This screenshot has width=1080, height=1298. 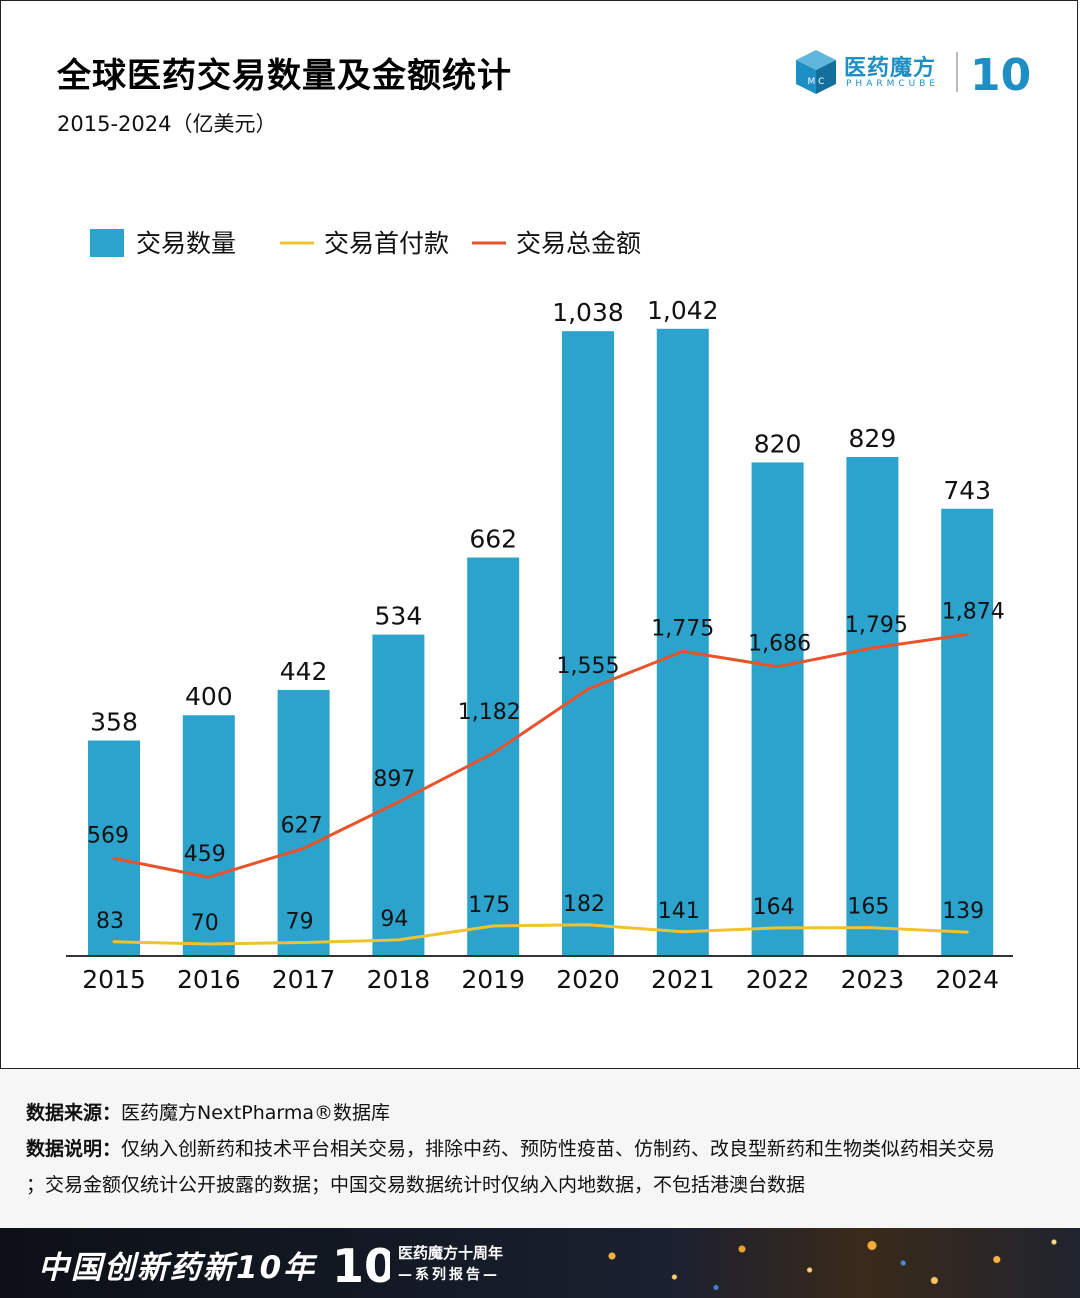 I want to click on bar-2015, so click(x=114, y=848).